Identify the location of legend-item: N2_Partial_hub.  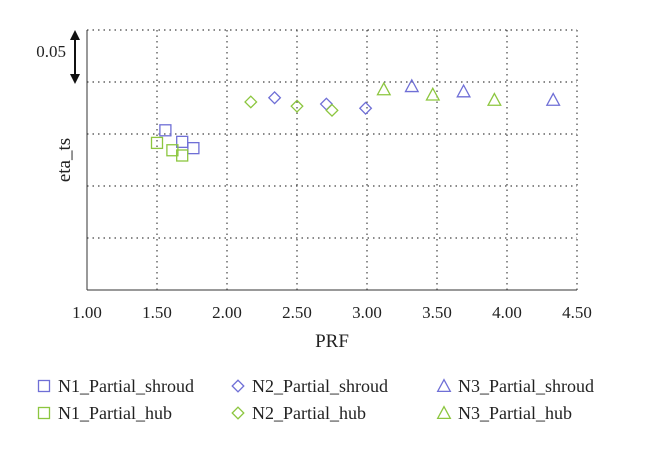
(298, 413).